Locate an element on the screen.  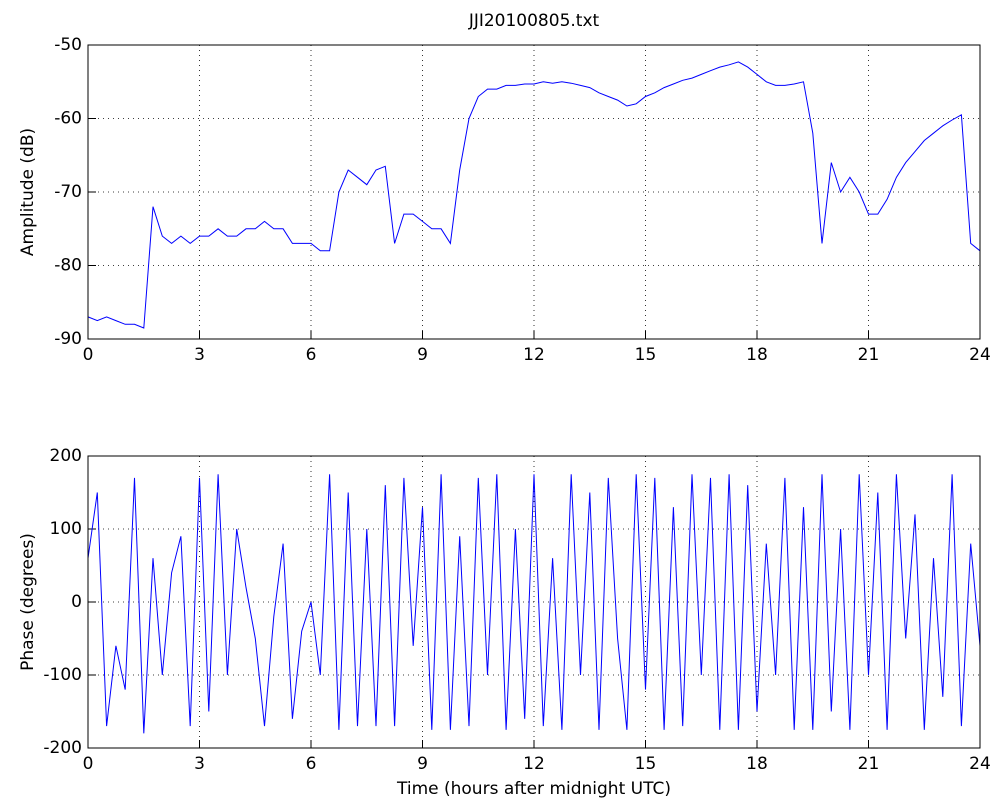
y-tick-label: -200 is located at coordinates (62, 748).